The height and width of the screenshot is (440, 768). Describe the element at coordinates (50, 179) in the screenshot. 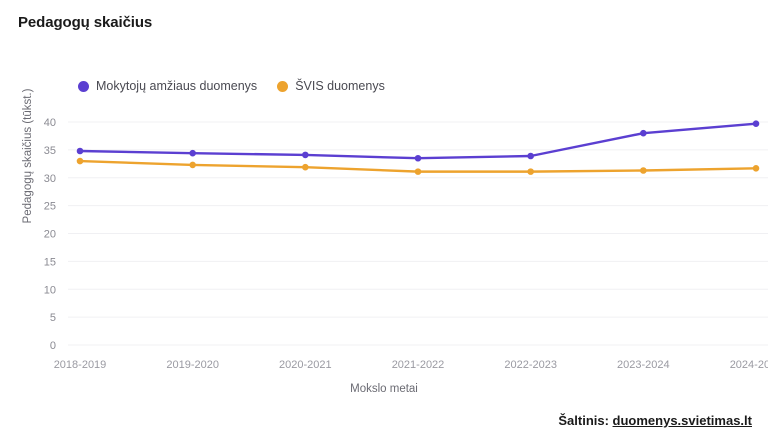

I see `y-tick-label: 30` at that location.